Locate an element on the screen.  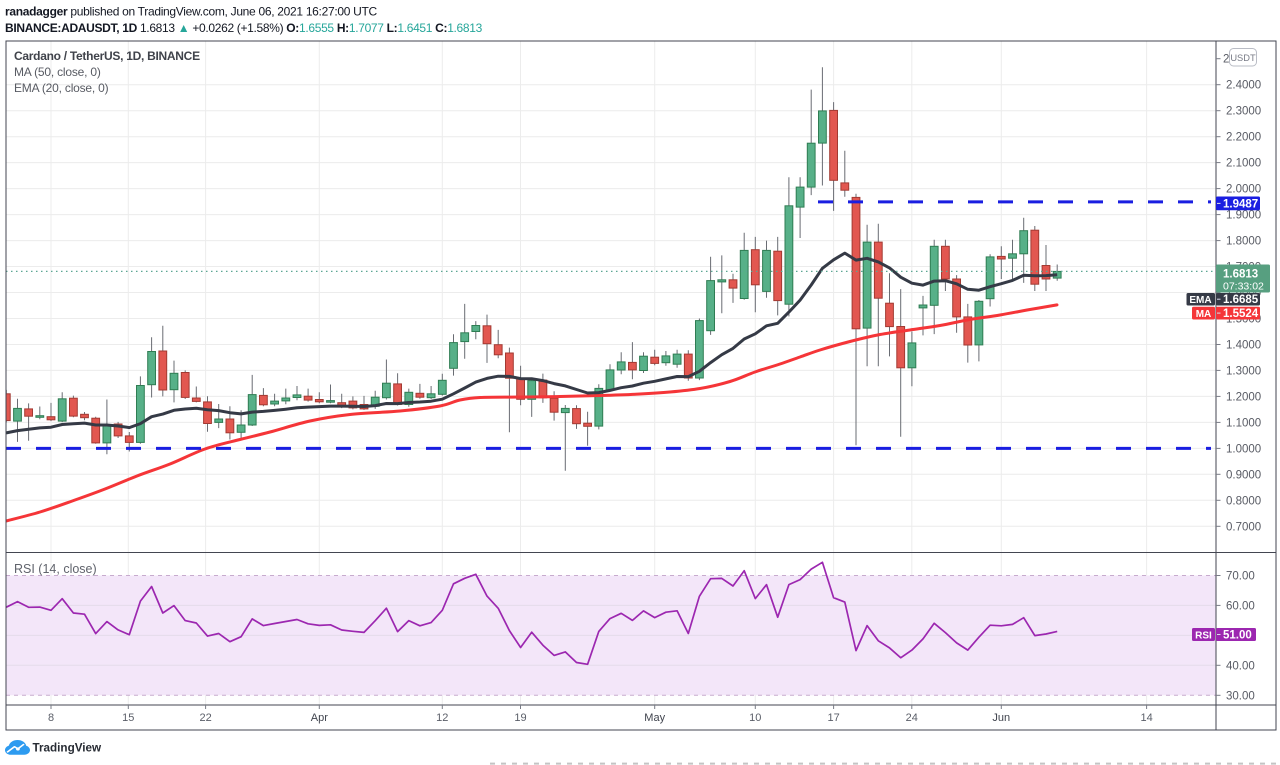
svg-text: EMA is located at coordinates (1200, 300).